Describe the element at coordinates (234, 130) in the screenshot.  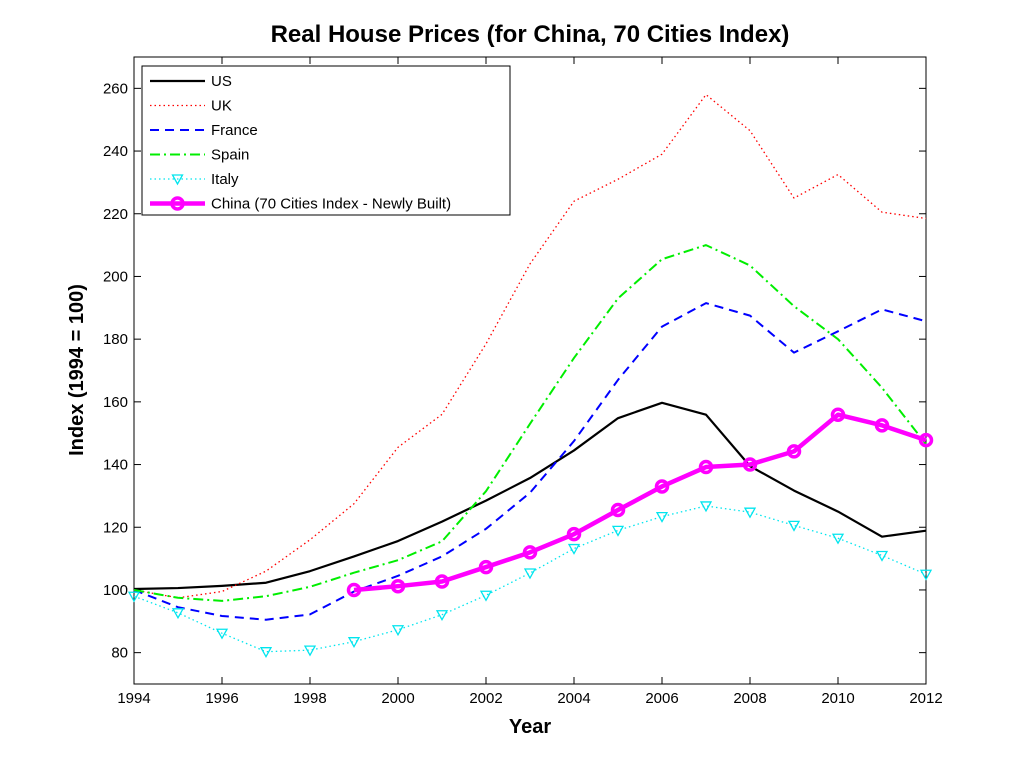
I see `legend-label: France` at that location.